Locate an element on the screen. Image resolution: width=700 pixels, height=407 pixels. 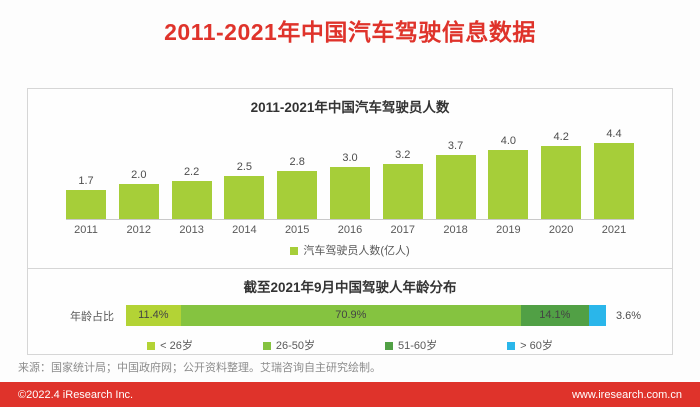
stacked-bar-row: 年龄占比 11.4% 70.9% 14.1% 3.6% is located at coordinates (364, 315).